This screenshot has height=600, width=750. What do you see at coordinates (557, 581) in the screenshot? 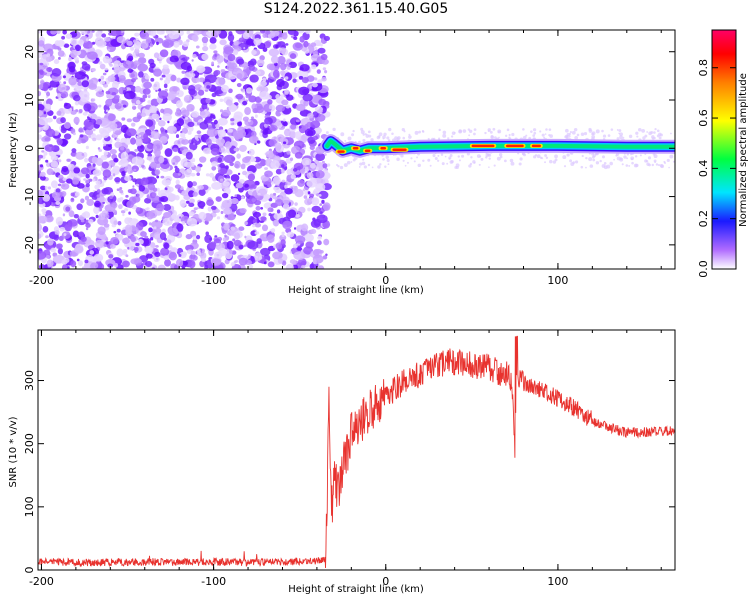
I see `snr-x-tick-label: 100` at bounding box center [557, 581].